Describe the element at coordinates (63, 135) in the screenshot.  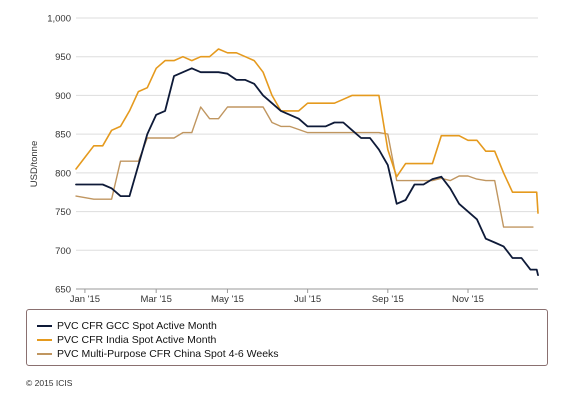
I see `y-tick-label: 850` at that location.